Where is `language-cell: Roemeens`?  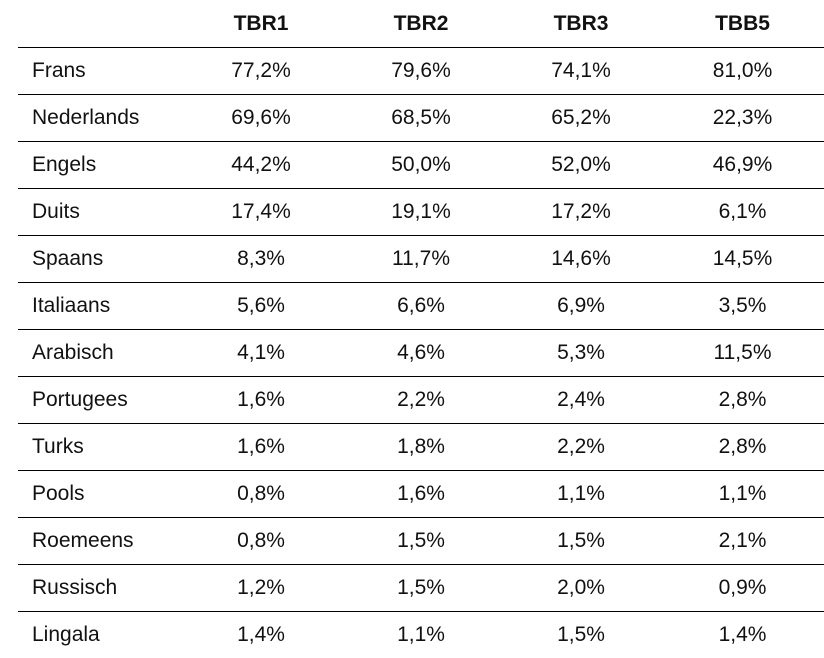
language-cell: Roemeens is located at coordinates (99, 541).